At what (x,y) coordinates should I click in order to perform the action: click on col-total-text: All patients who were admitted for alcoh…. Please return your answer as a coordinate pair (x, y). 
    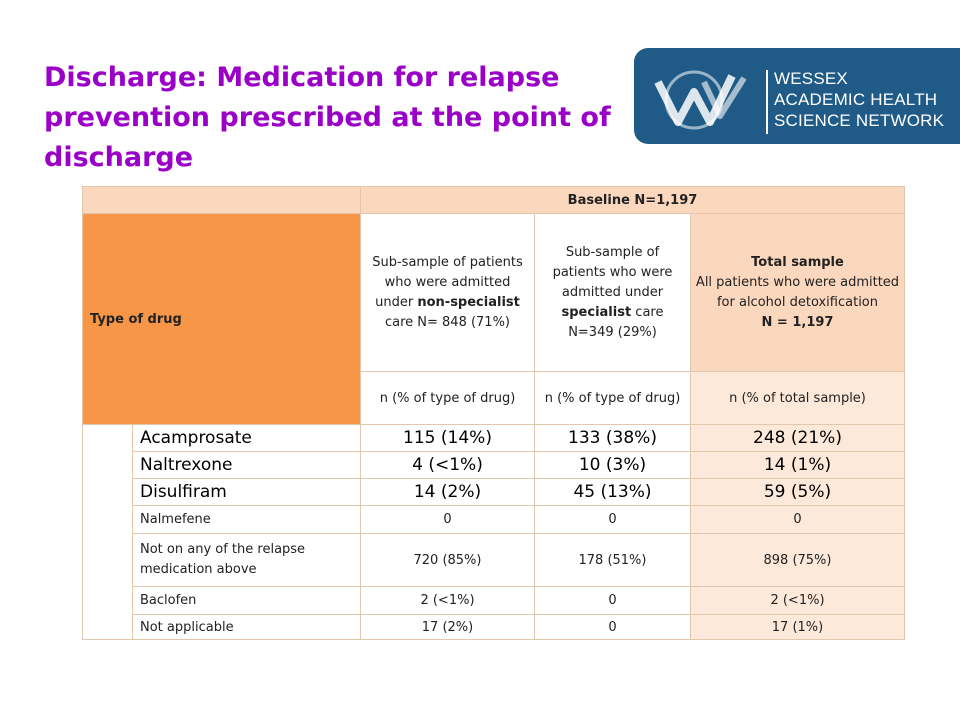
    Looking at the image, I should click on (797, 292).